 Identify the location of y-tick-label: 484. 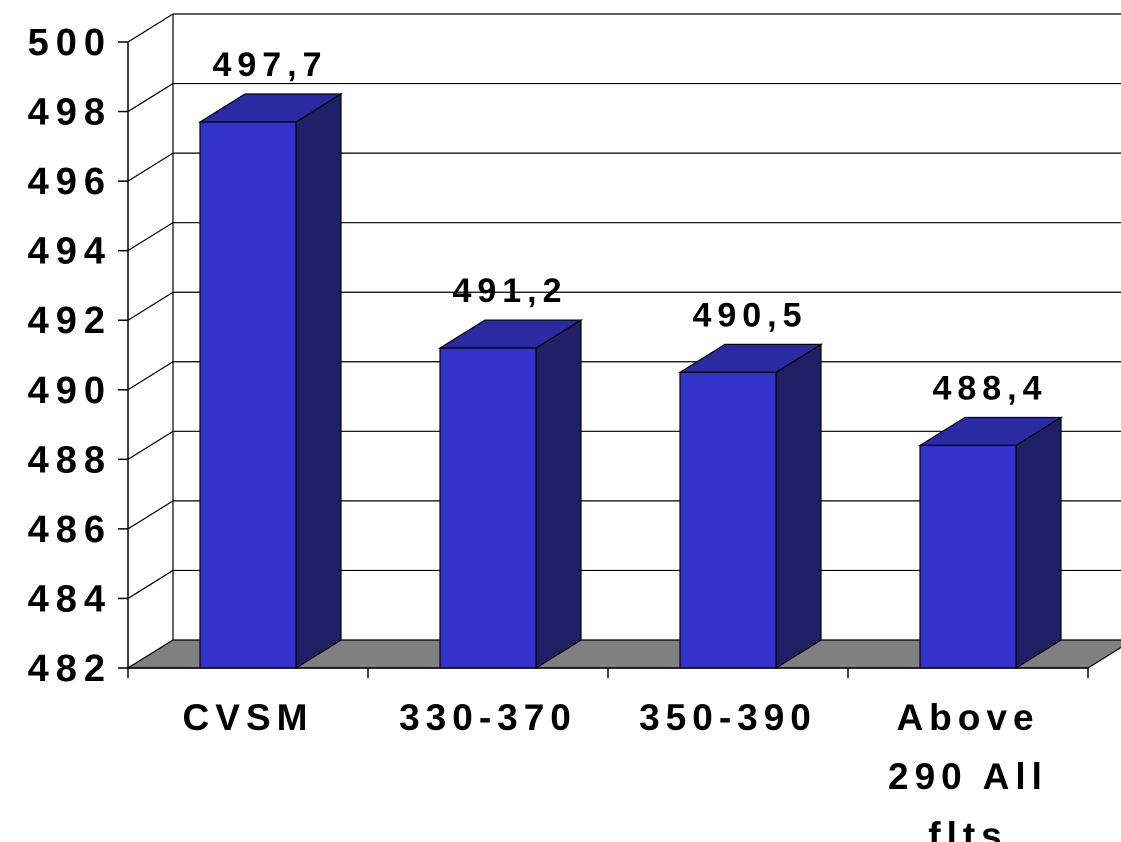
(70, 599).